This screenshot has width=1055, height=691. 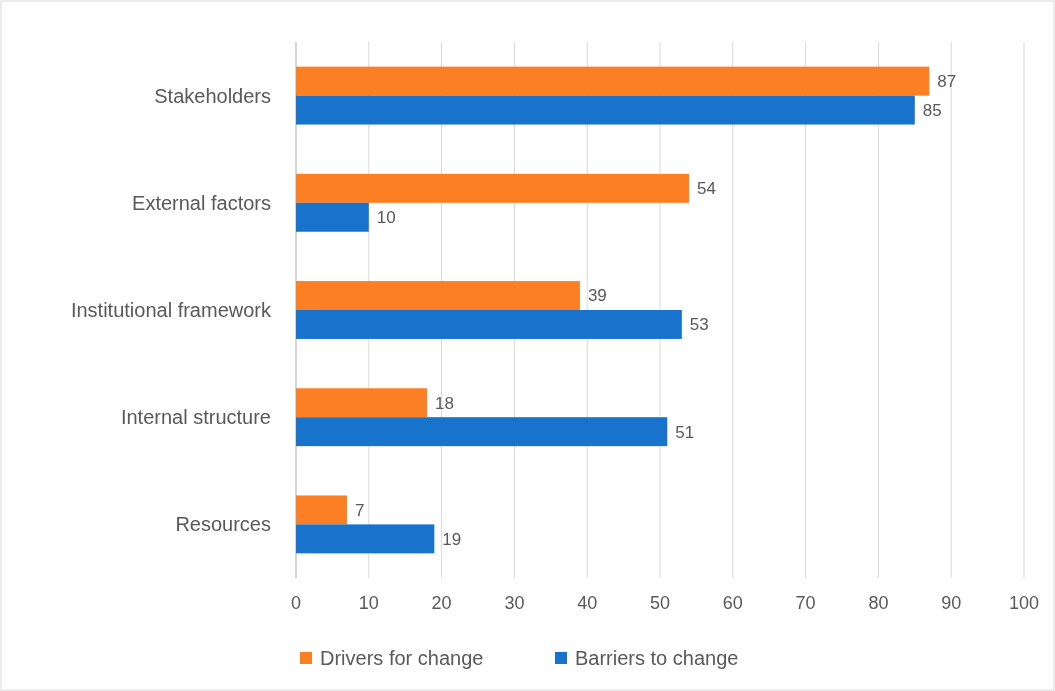 What do you see at coordinates (597, 296) in the screenshot?
I see `data-label: 39` at bounding box center [597, 296].